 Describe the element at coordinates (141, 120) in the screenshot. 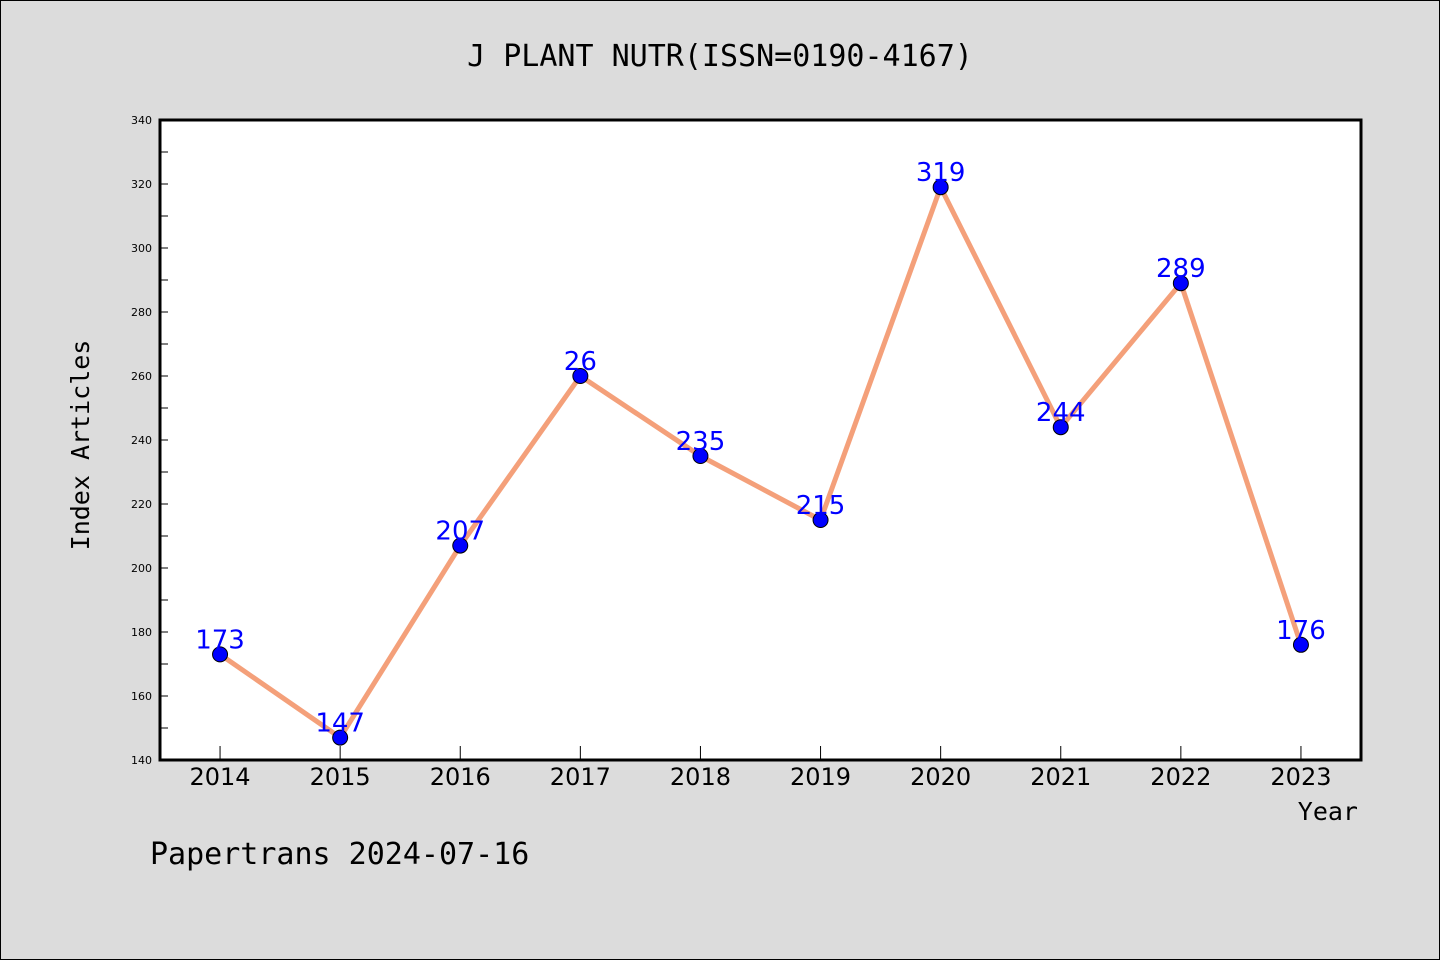

I see `y-tick-label: 340` at that location.